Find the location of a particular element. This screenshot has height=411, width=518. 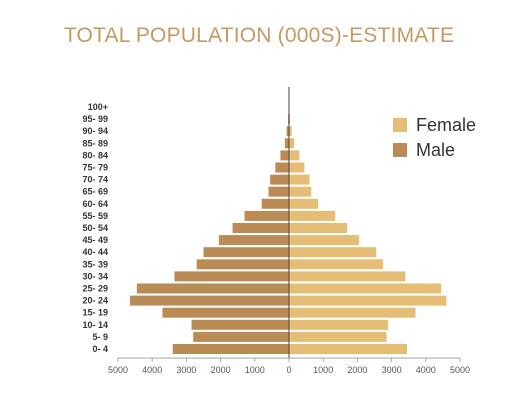

age-group-label: 20- 24 is located at coordinates (95, 301).